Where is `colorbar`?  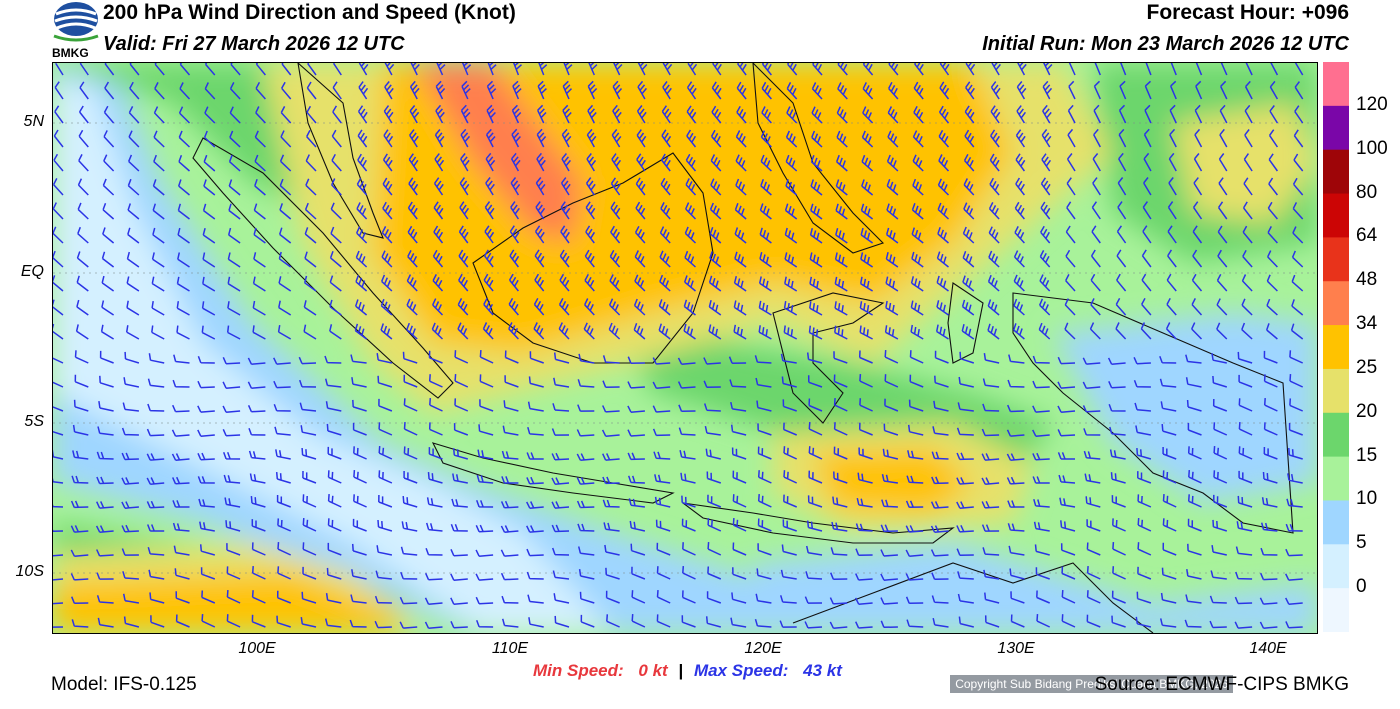
colorbar is located at coordinates (1336, 349).